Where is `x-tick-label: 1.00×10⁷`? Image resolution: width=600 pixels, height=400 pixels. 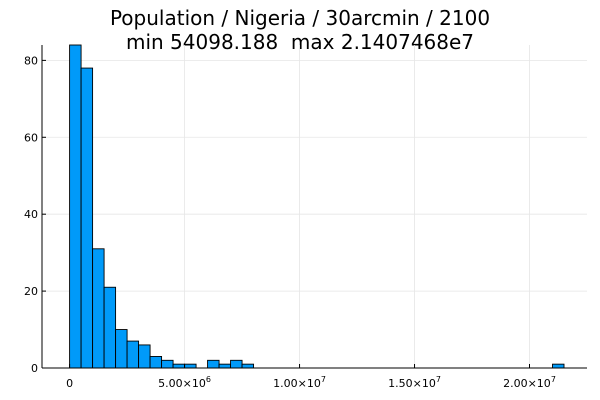
x-tick-label: 1.00×10⁷ is located at coordinates (299, 382).